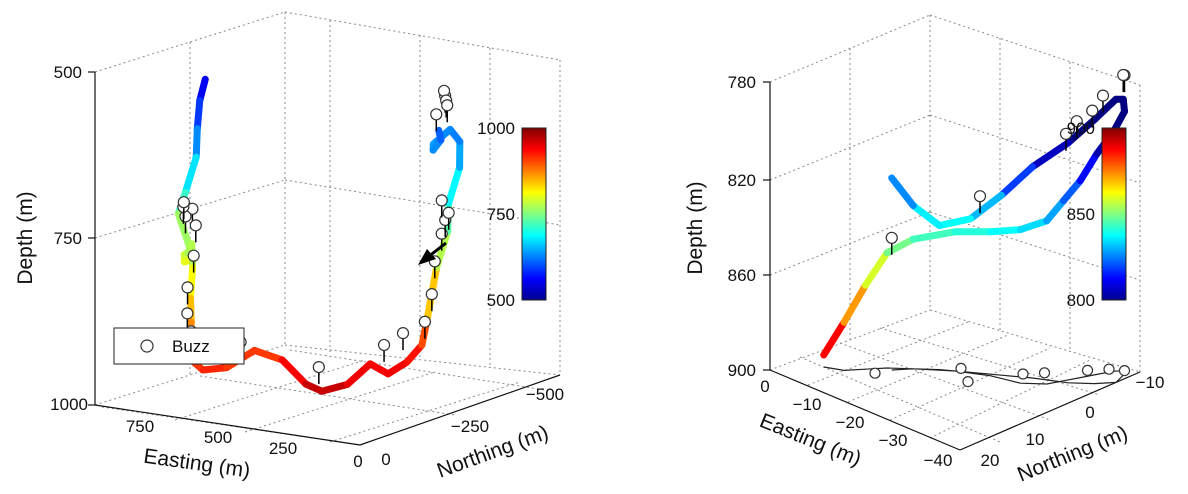  What do you see at coordinates (25, 237) in the screenshot?
I see `left-zlabel: Depth (m)` at bounding box center [25, 237].